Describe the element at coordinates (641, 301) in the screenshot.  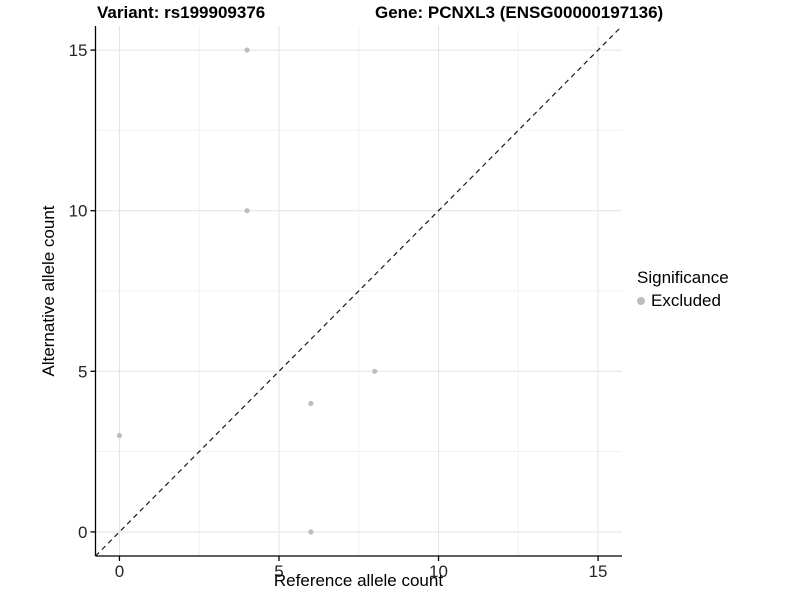
I see `legend-point-icon` at that location.